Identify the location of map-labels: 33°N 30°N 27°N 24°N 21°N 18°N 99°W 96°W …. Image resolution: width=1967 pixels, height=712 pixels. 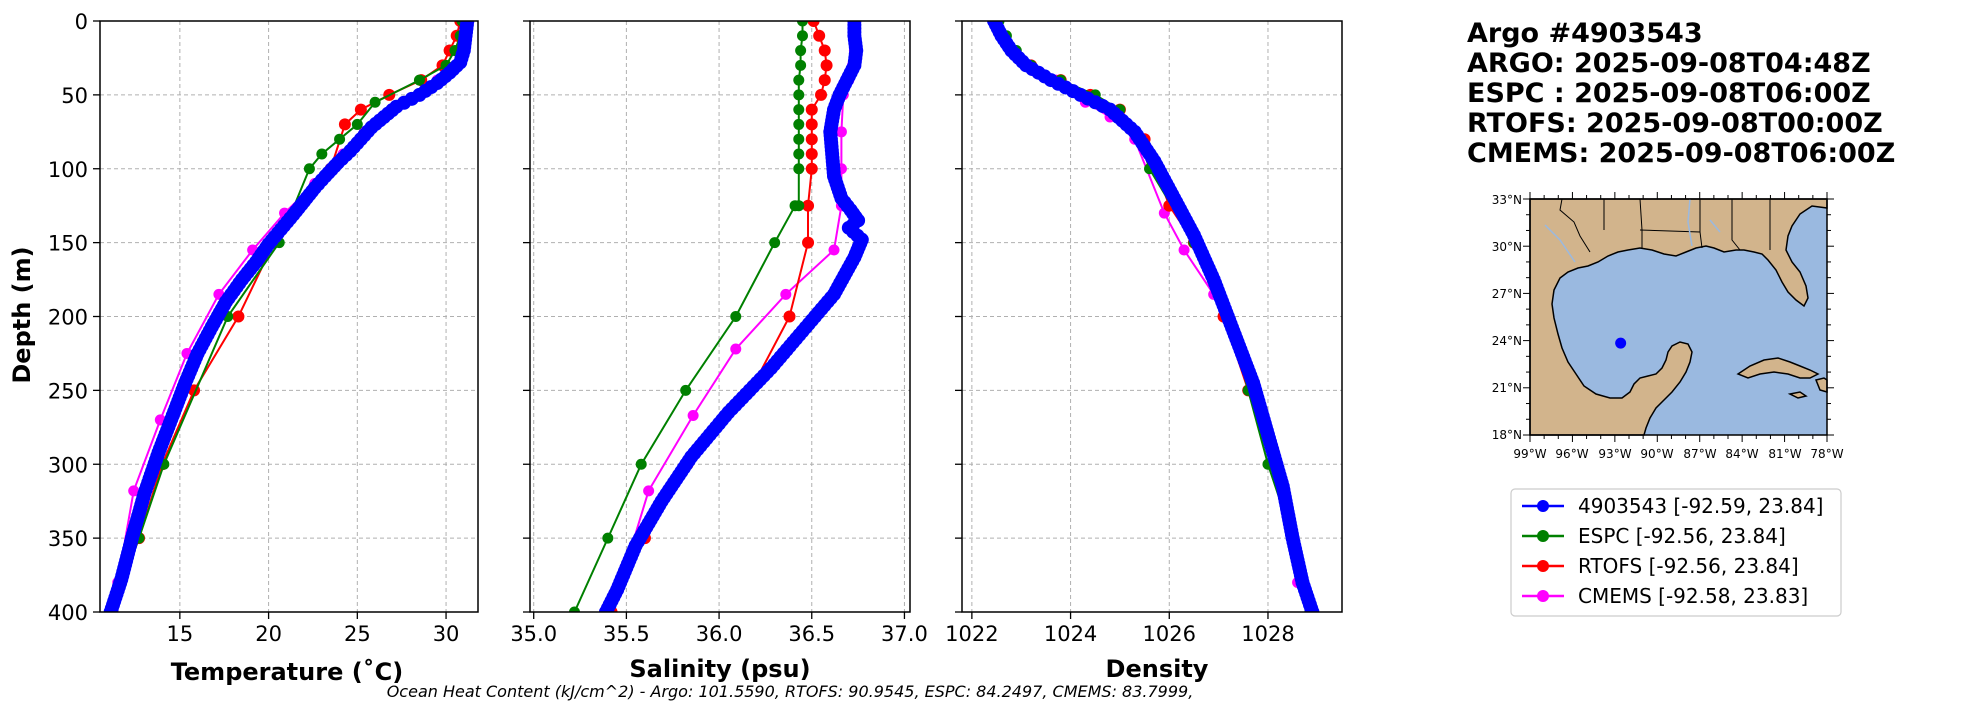
(1668, 327).